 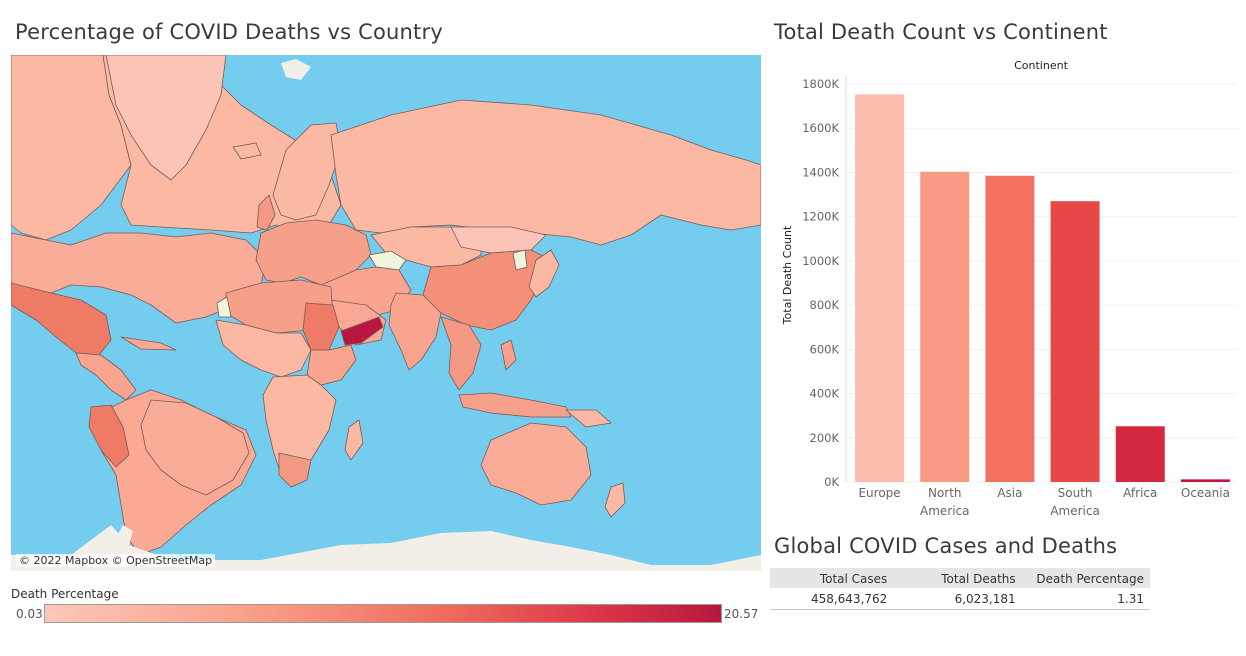 I want to click on country-indonesia, so click(x=515, y=405).